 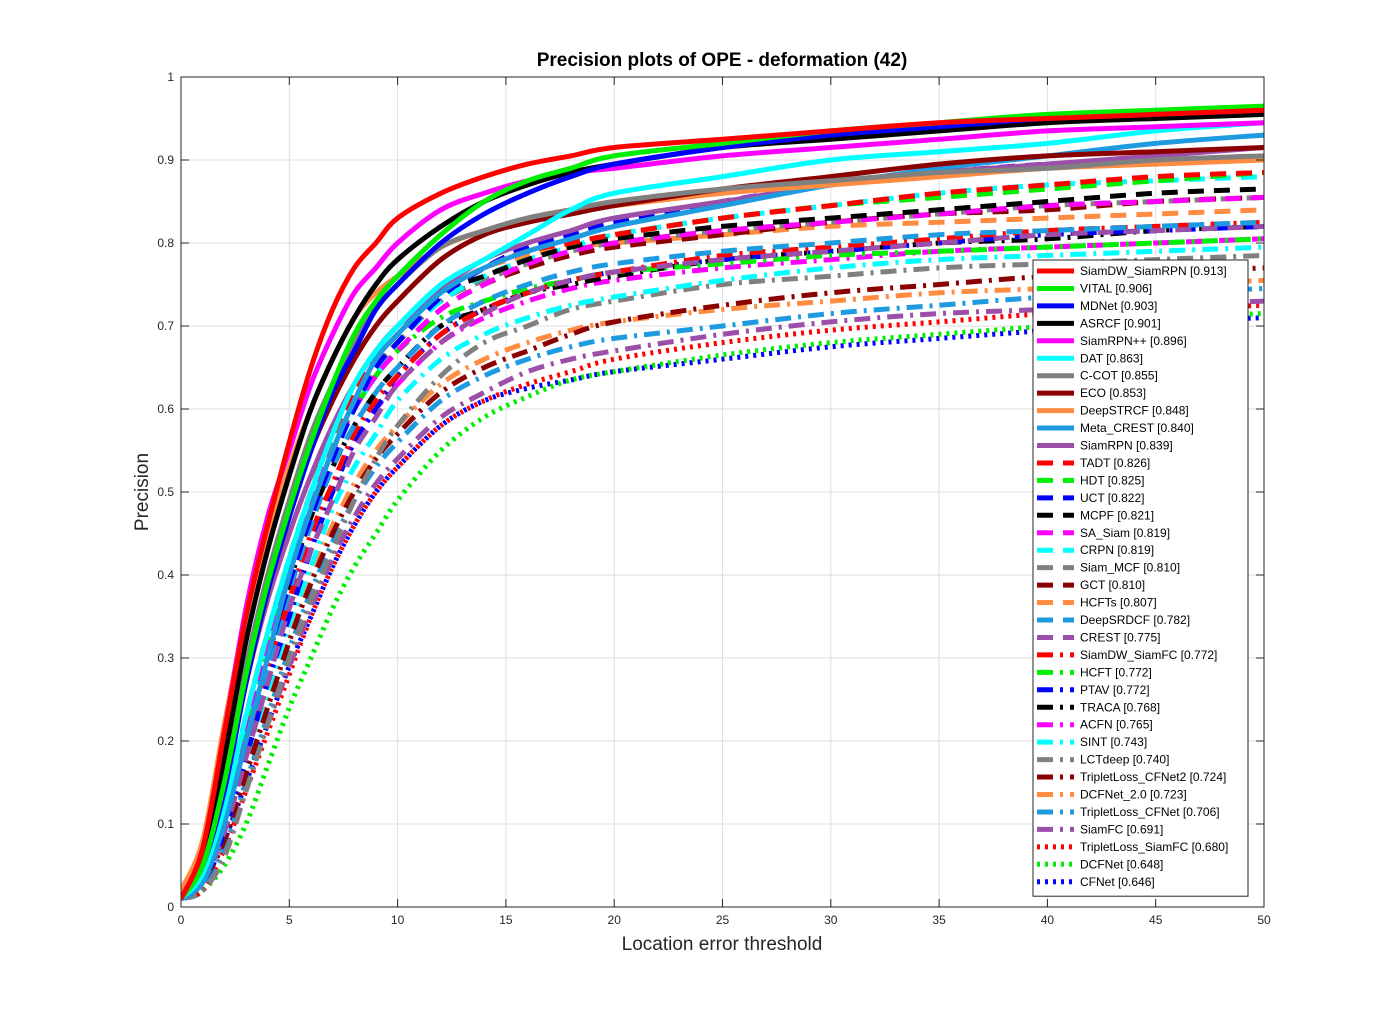 I want to click on legend-label: Siam_MCF [0.810], so click(x=1130, y=568).